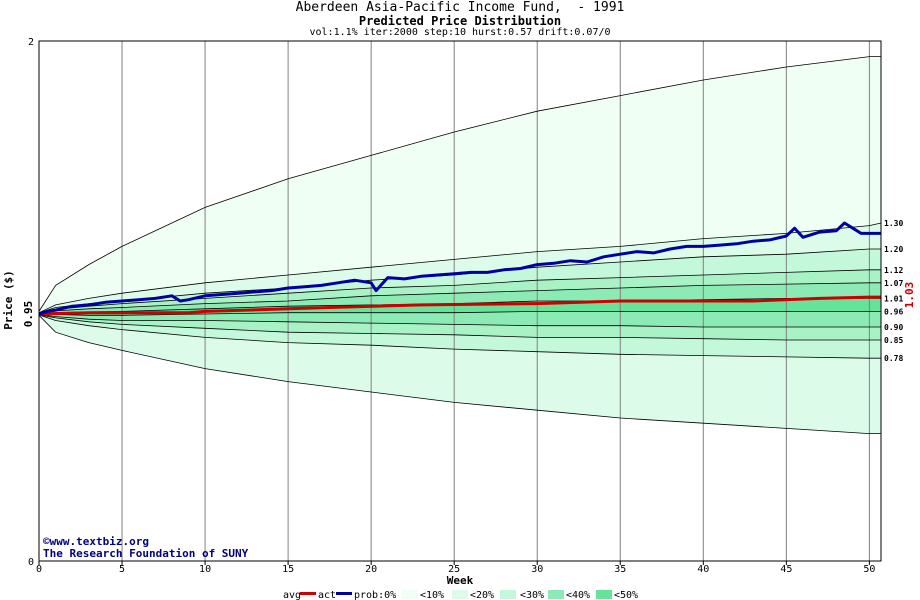 This screenshot has width=920, height=600. Describe the element at coordinates (292, 595) in the screenshot. I see `legend-avg-label: avg` at that location.